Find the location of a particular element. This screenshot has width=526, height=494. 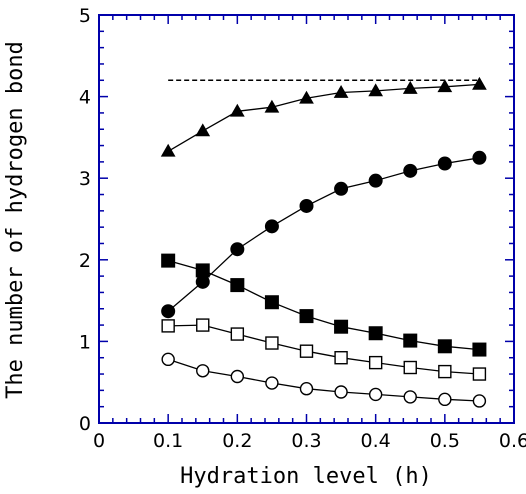

series-triangle-filled is located at coordinates (323, 116).